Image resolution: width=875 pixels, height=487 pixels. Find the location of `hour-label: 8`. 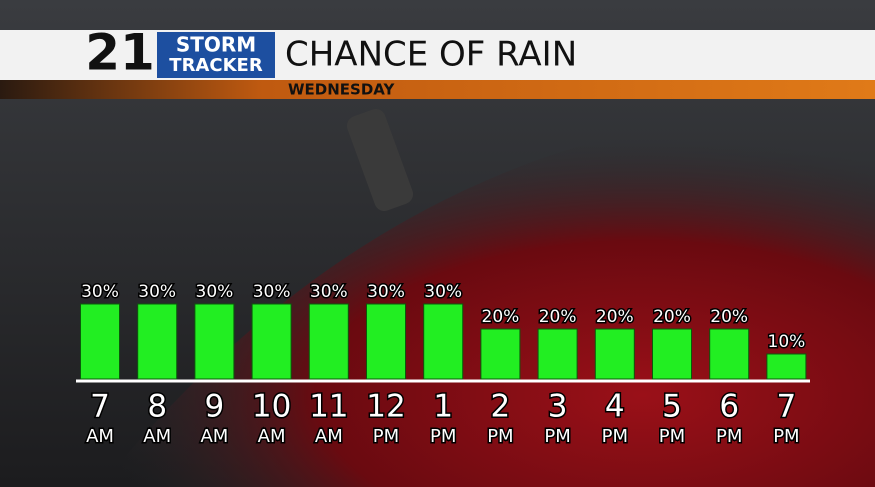

hour-label: 8 is located at coordinates (157, 407).